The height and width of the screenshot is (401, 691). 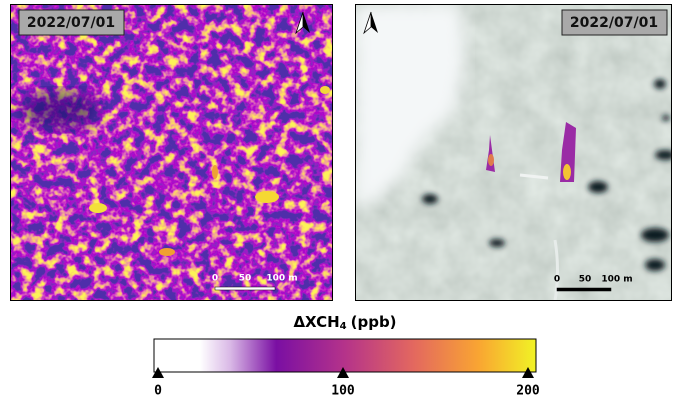 What do you see at coordinates (531, 152) in the screenshot?
I see `plume` at bounding box center [531, 152].